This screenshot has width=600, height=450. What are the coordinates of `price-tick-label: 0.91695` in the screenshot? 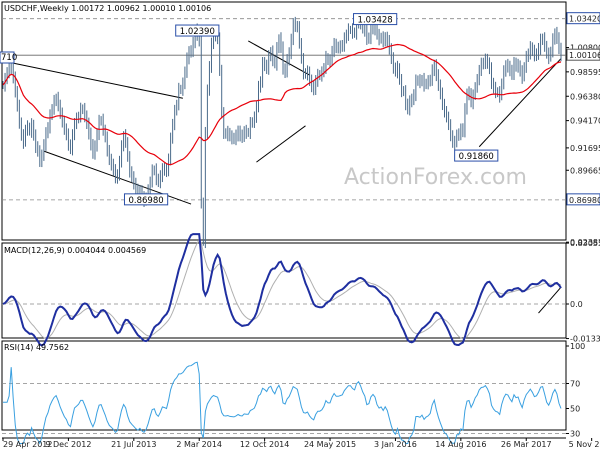 It's located at (585, 148).